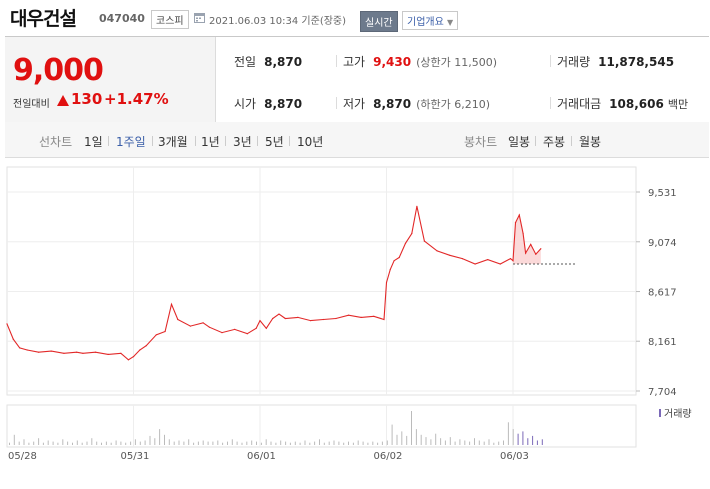 Image resolution: width=710 pixels, height=489 pixels. I want to click on up-triangle-icon, so click(63, 100).